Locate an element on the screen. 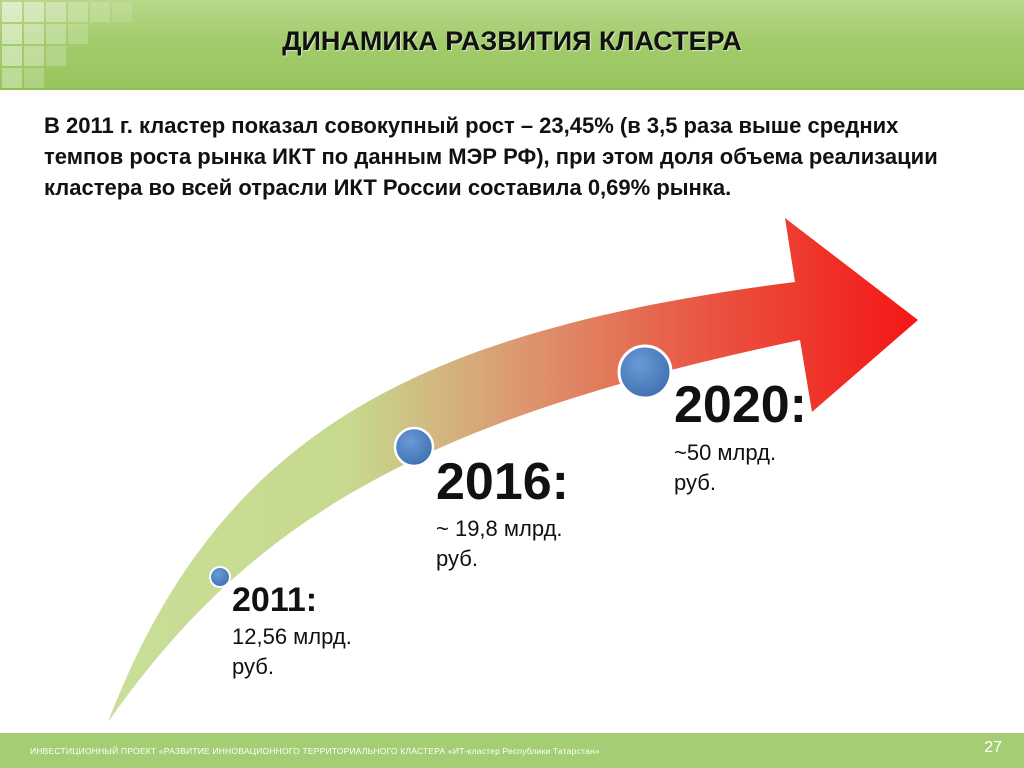 Image resolution: width=1024 pixels, height=768 pixels. milestone-value: ~ 19,8 млрд. руб. is located at coordinates (499, 543).